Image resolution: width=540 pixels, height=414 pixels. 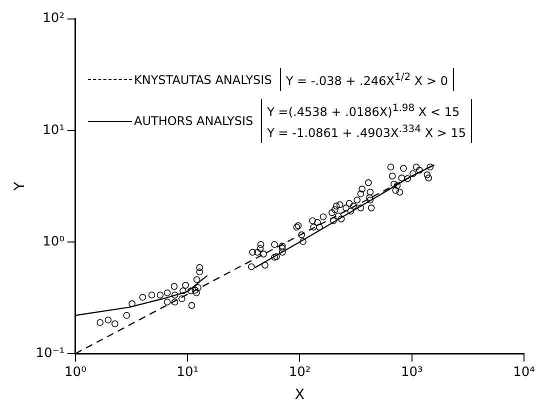 I want to click on y-tick-label: 10², so click(x=53, y=18).